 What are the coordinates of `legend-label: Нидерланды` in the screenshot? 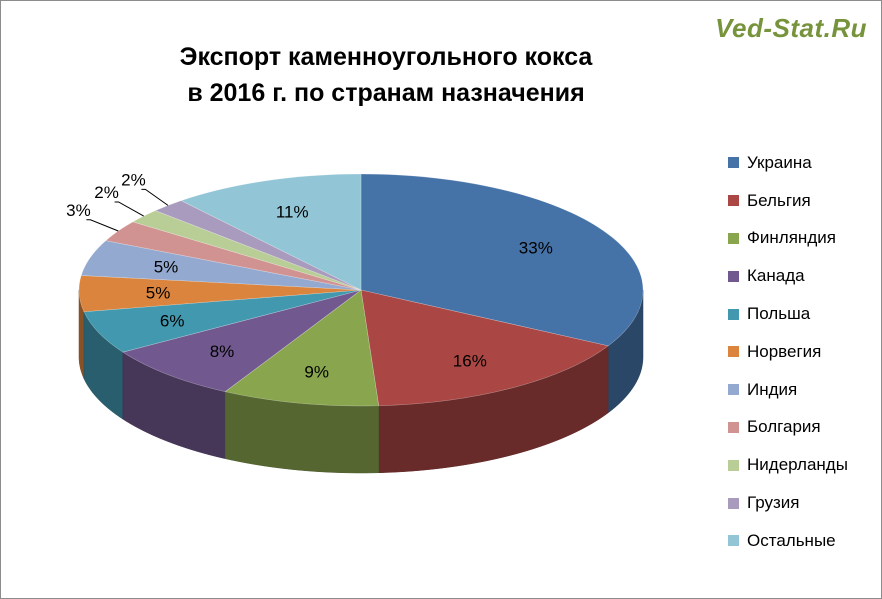 It's located at (797, 465).